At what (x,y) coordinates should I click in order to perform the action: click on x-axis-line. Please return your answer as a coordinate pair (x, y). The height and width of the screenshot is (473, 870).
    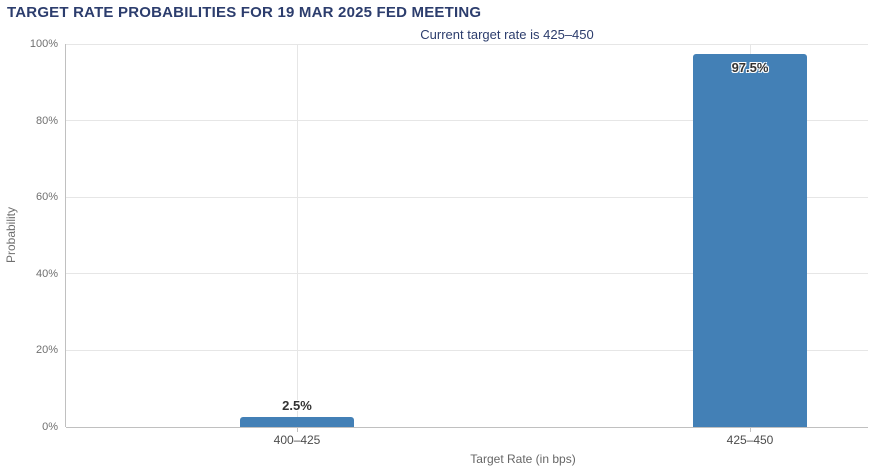
    Looking at the image, I should click on (467, 427).